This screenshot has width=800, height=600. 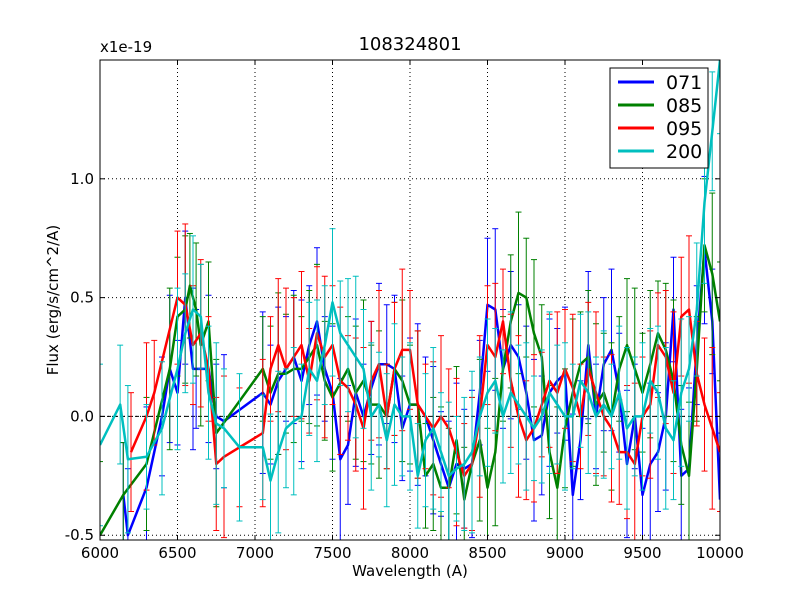 I want to click on x-tick-label: 8500, so click(x=487, y=553).